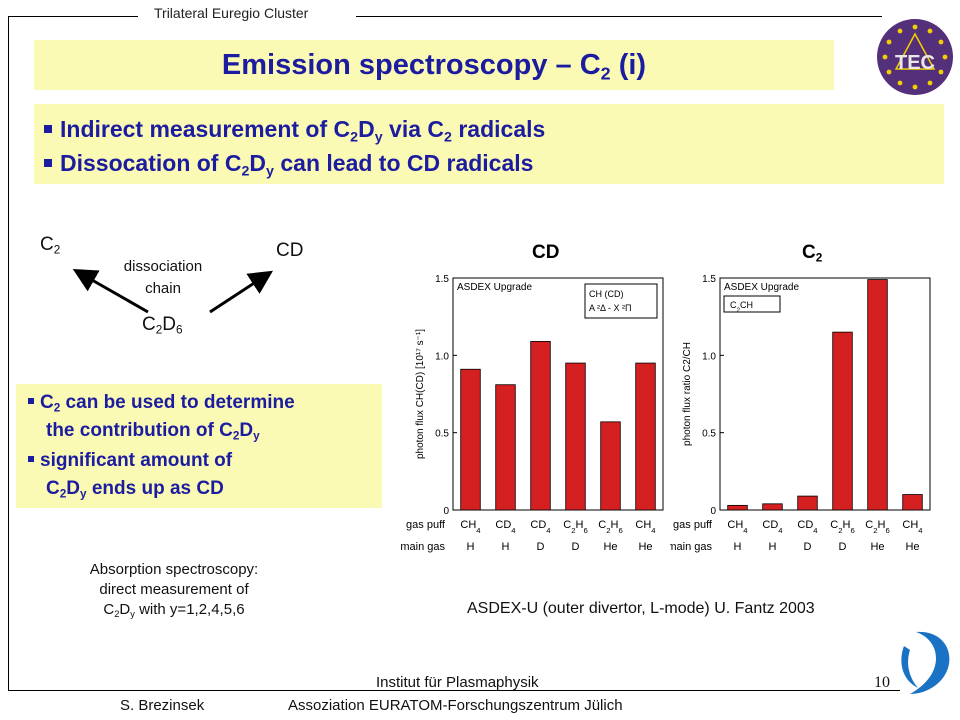 Image resolution: width=960 pixels, height=720 pixels. Describe the element at coordinates (153, 431) in the screenshot. I see `side-bullet-1-cont: the contribution of C2Dy` at that location.